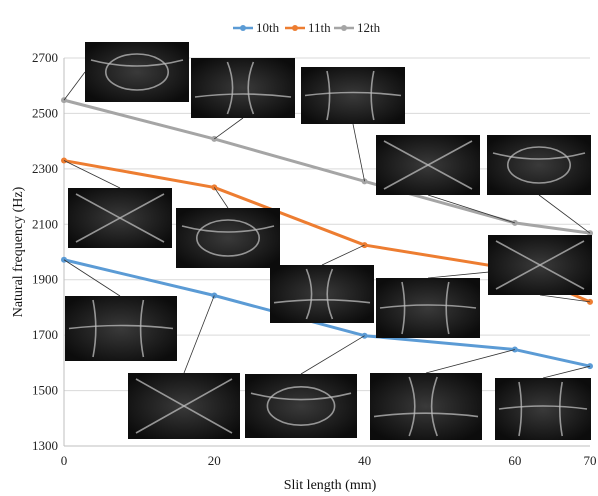 Image resolution: width=598 pixels, height=496 pixels. What do you see at coordinates (64, 460) in the screenshot?
I see `x-tick-label-0: 0` at bounding box center [64, 460].